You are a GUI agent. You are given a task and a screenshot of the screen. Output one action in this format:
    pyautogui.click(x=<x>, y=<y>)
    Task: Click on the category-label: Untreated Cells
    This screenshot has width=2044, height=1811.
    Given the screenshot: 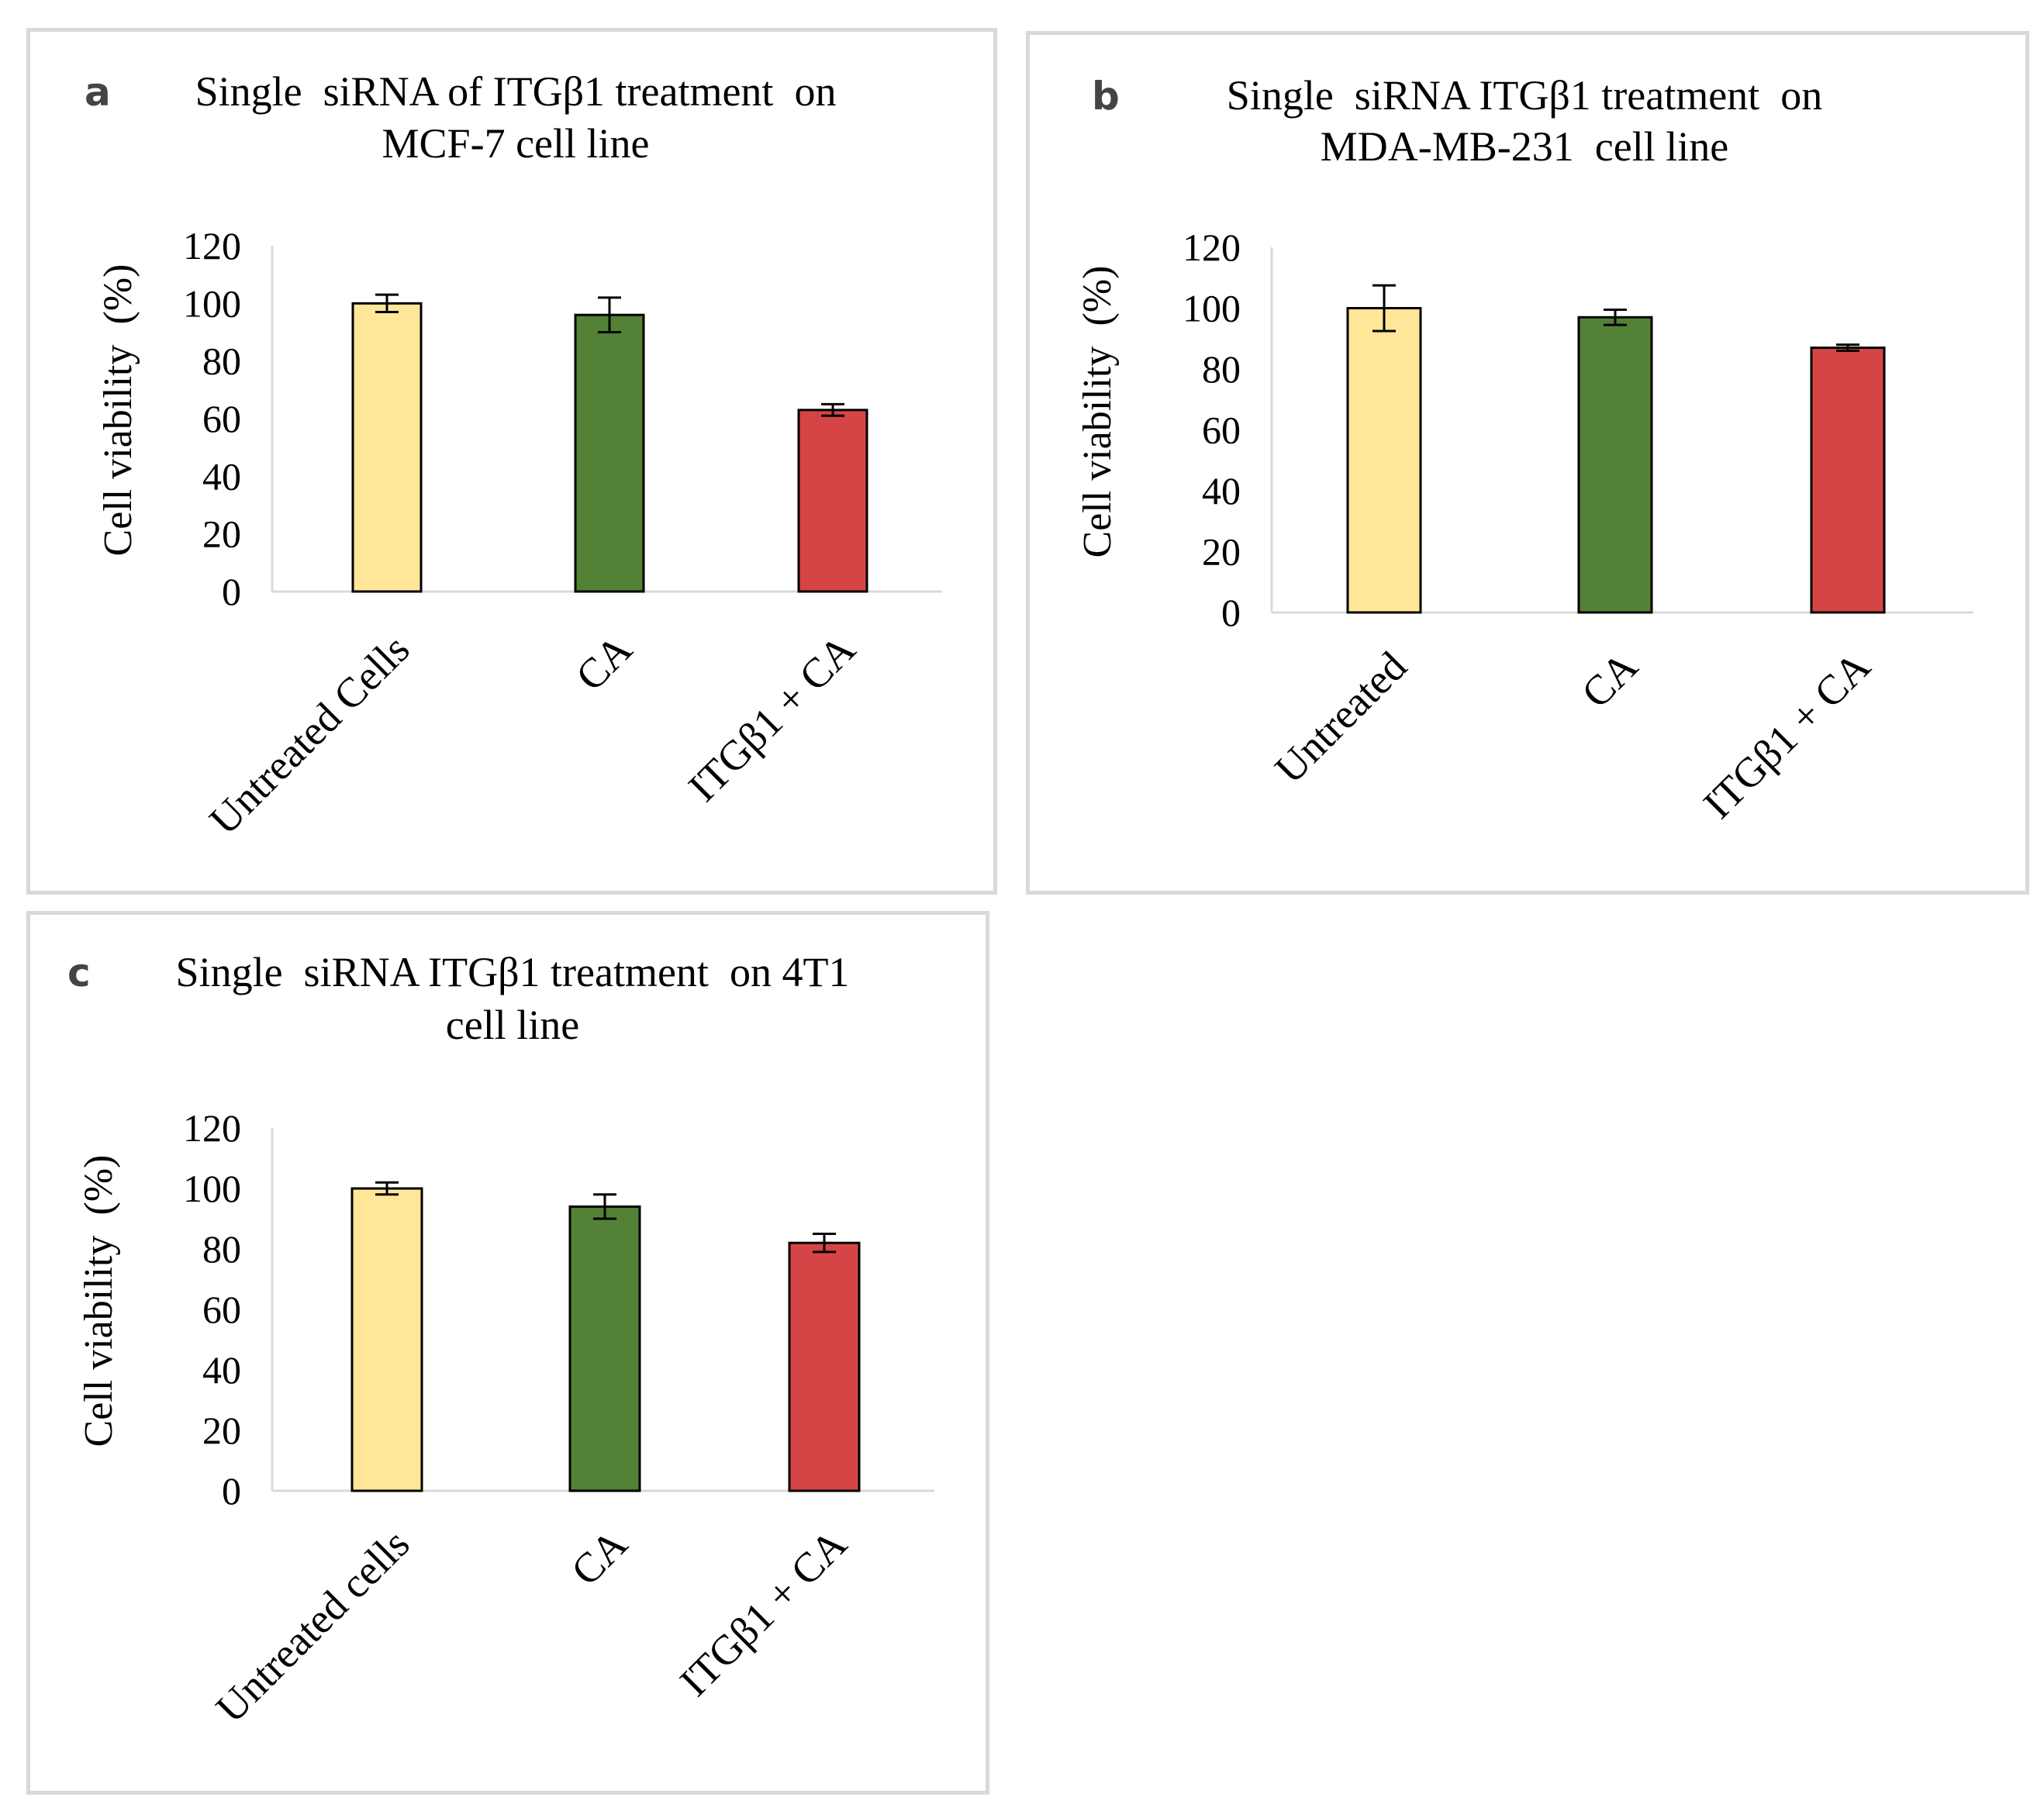 What is the action you would take?
    pyautogui.click(x=309, y=734)
    